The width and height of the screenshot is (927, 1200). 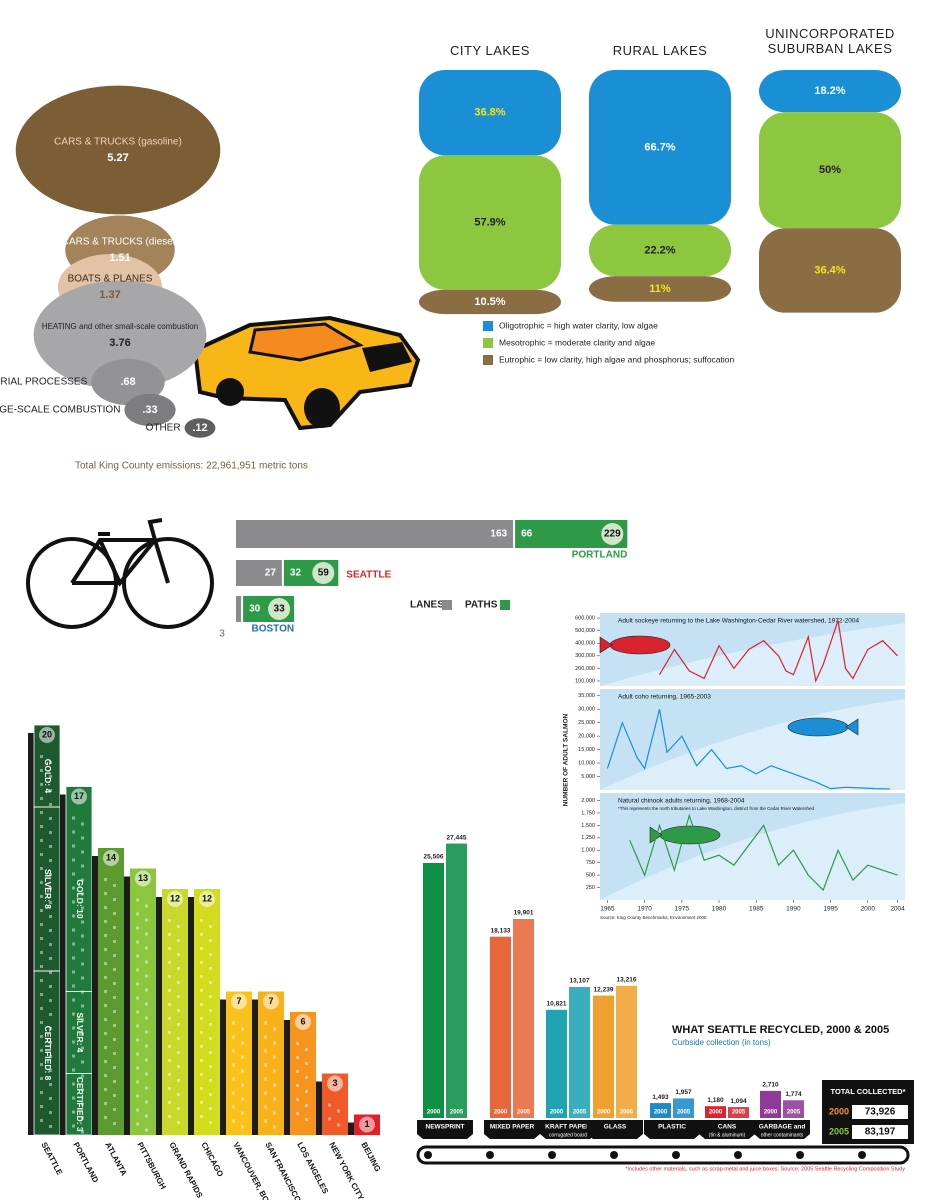 What do you see at coordinates (644, 909) in the screenshot?
I see `x-tick-label: 1970` at bounding box center [644, 909].